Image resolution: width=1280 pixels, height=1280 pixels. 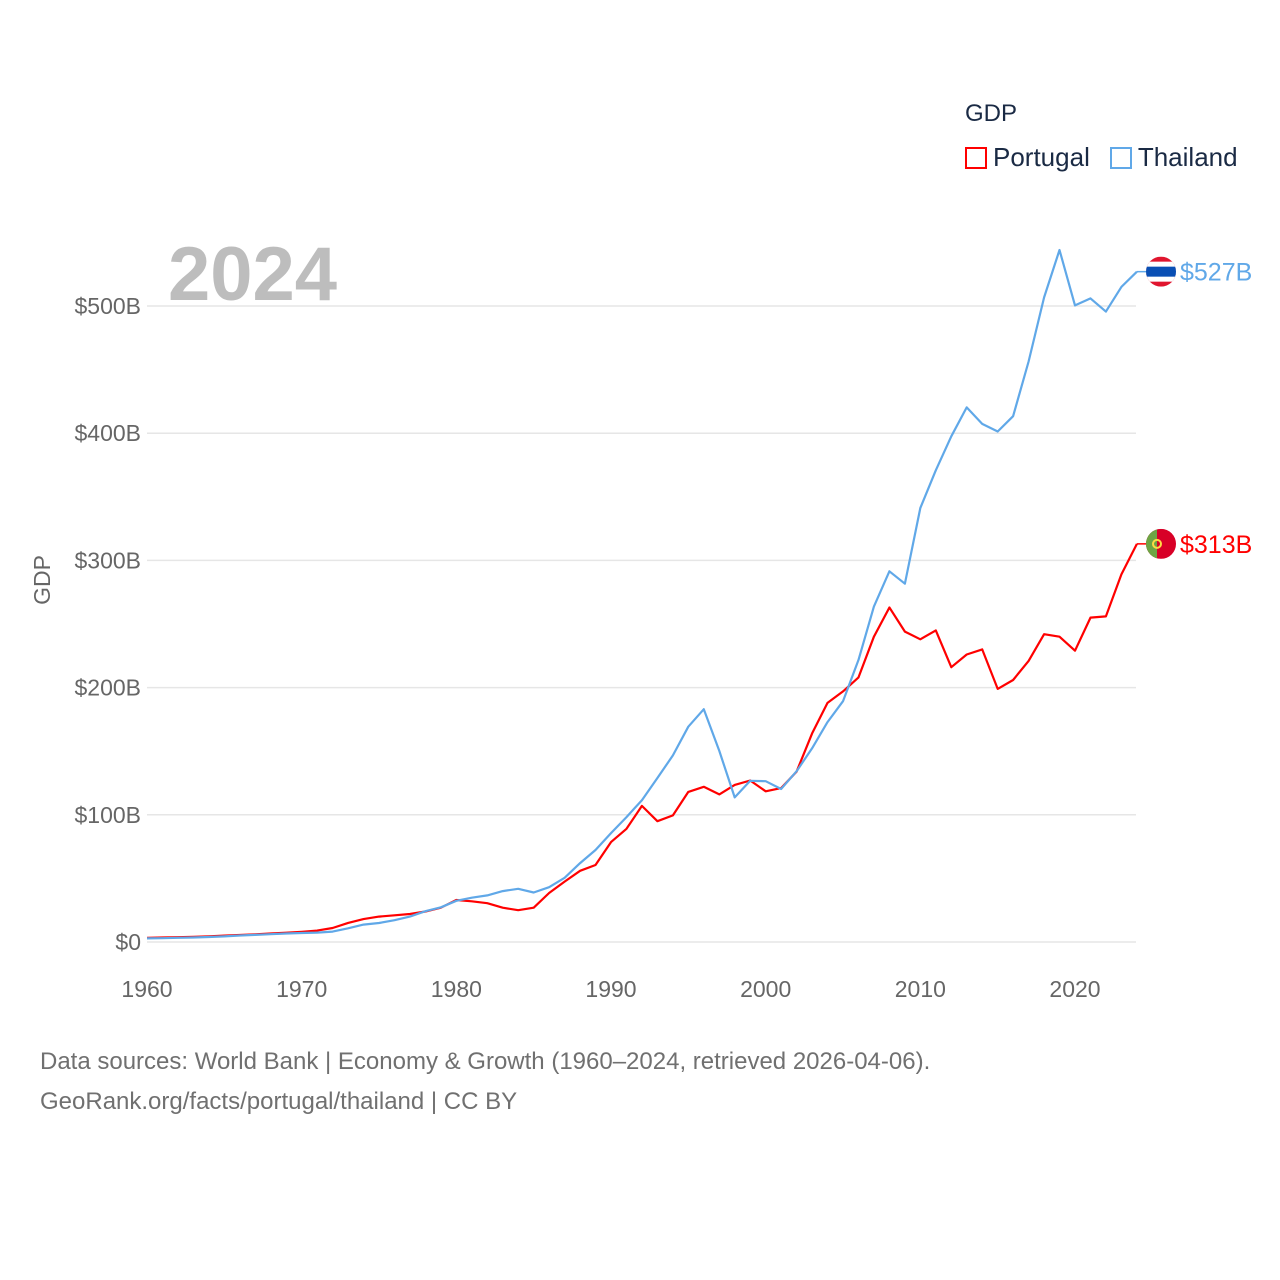 I want to click on legend-swatch-thailand, so click(x=1120, y=157).